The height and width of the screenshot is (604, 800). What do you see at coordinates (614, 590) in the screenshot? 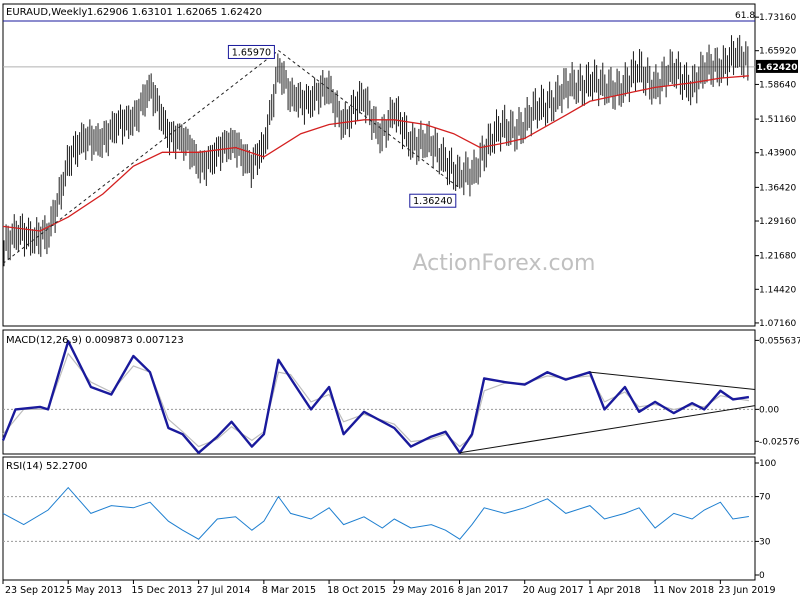
I see `x-tick-label: 1 Apr 2018` at bounding box center [614, 590].